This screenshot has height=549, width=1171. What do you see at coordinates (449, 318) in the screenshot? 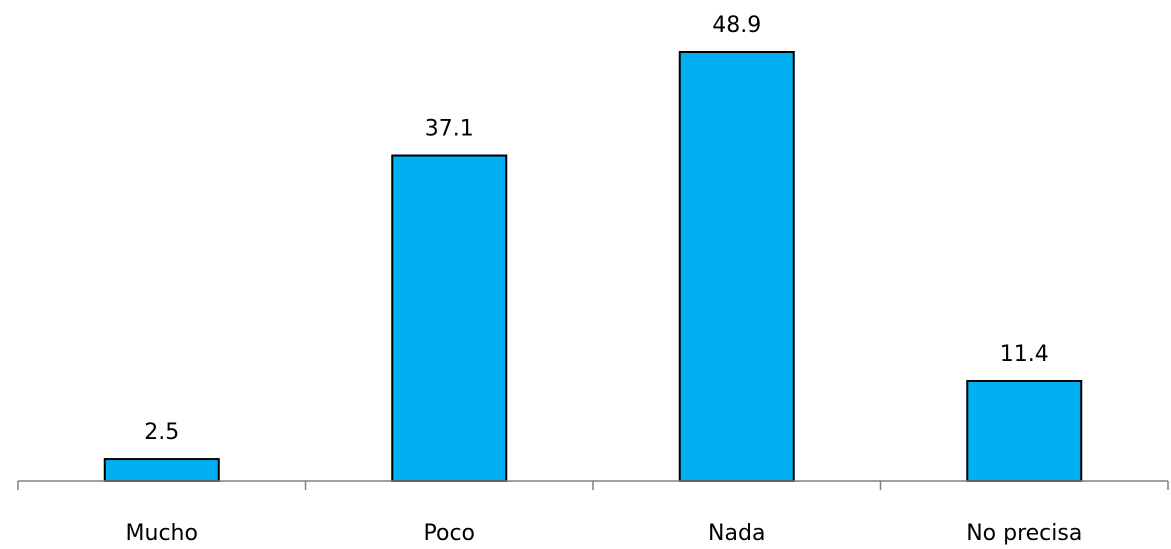
I see `bar-poco` at bounding box center [449, 318].